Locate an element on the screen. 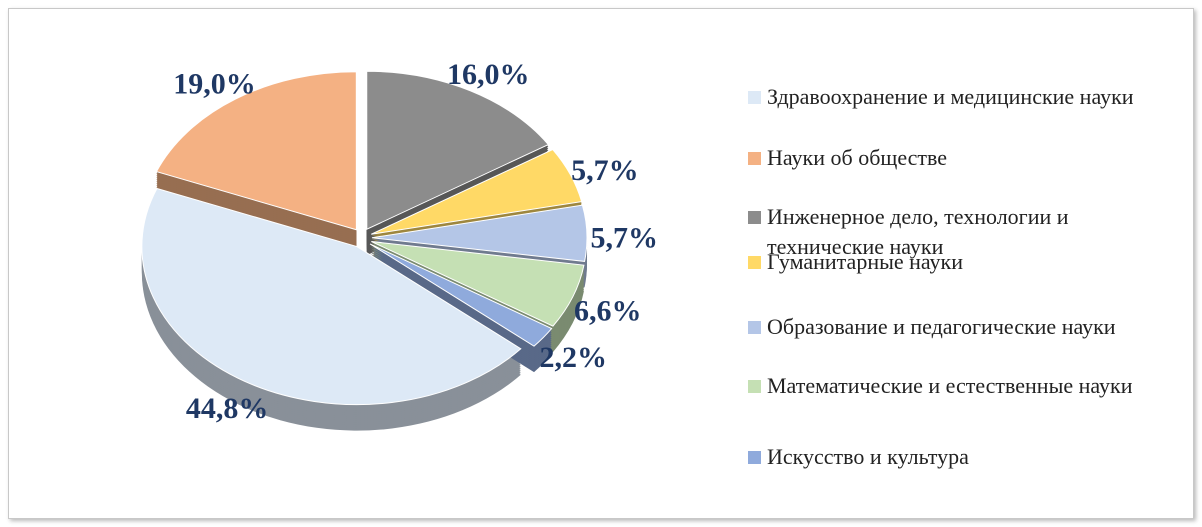 The width and height of the screenshot is (1202, 527). legend-label: Здравоохранение и медицинские науки is located at coordinates (950, 96).